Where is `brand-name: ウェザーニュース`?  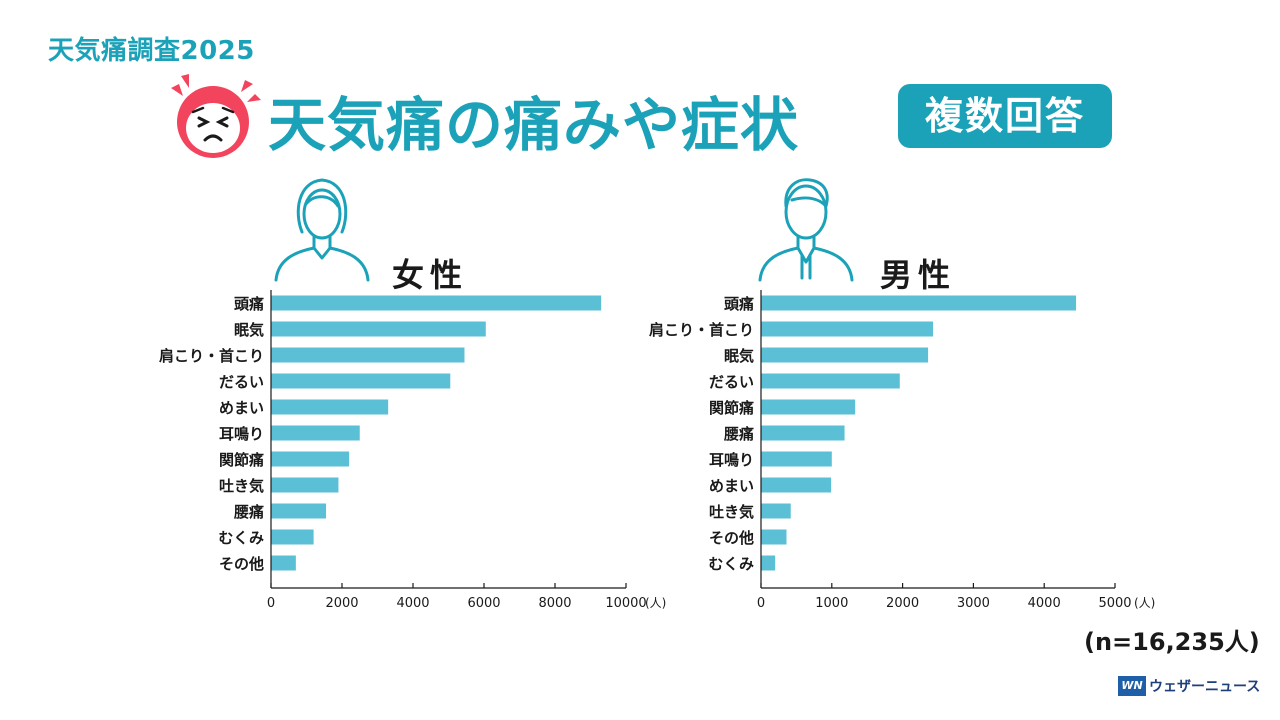 brand-name: ウェザーニュース is located at coordinates (1205, 687).